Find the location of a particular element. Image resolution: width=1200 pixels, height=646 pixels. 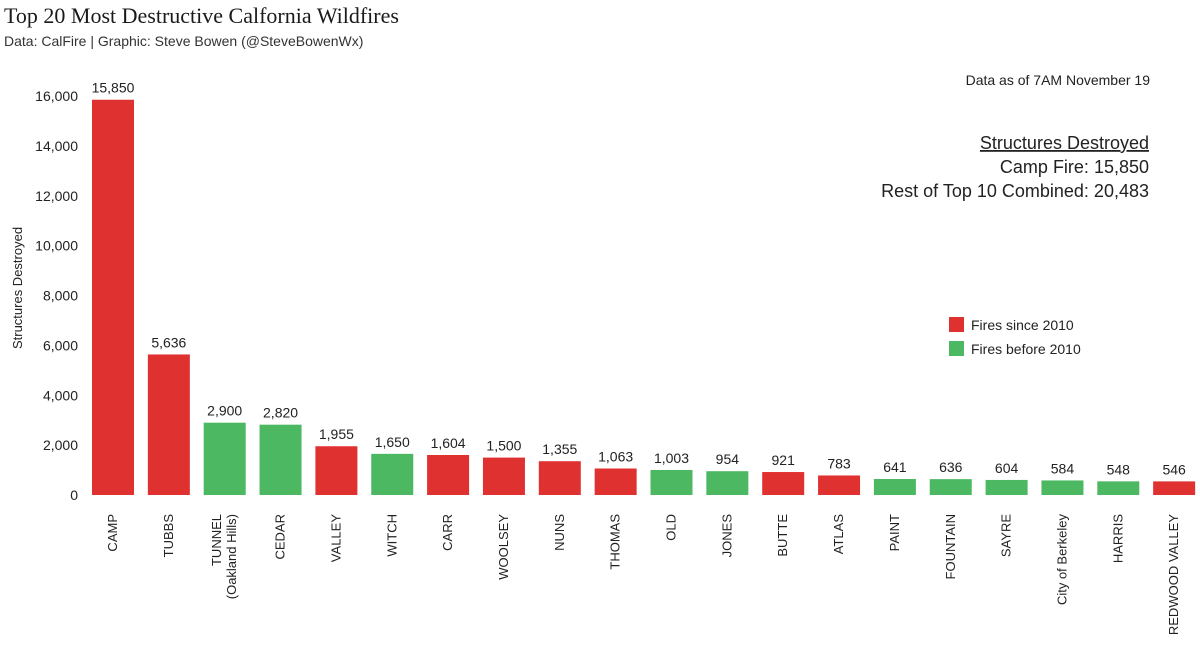

legend-swatch-before-2010 is located at coordinates (956, 348).